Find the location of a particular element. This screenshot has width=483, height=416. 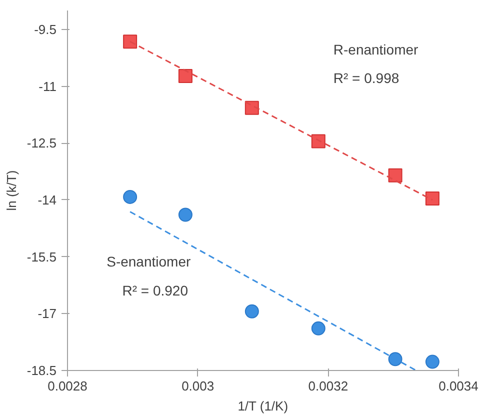

y-tick-label: -18.5 is located at coordinates (41, 370).